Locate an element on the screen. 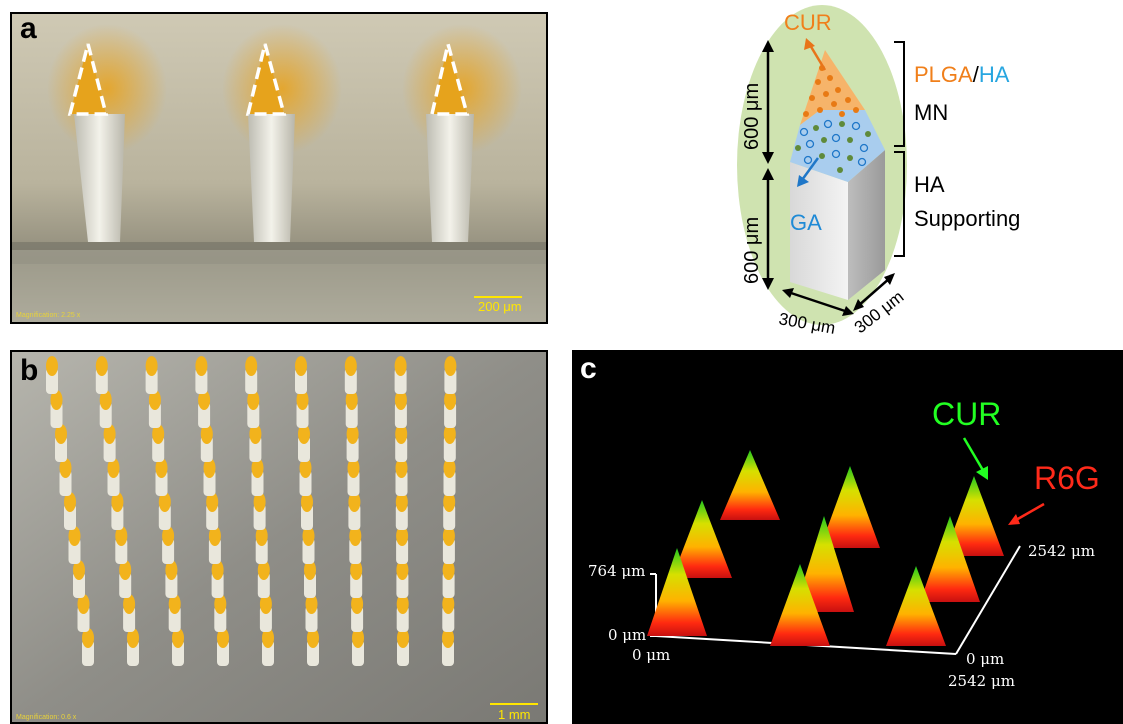  panel-a-label: a is located at coordinates (28, 28).